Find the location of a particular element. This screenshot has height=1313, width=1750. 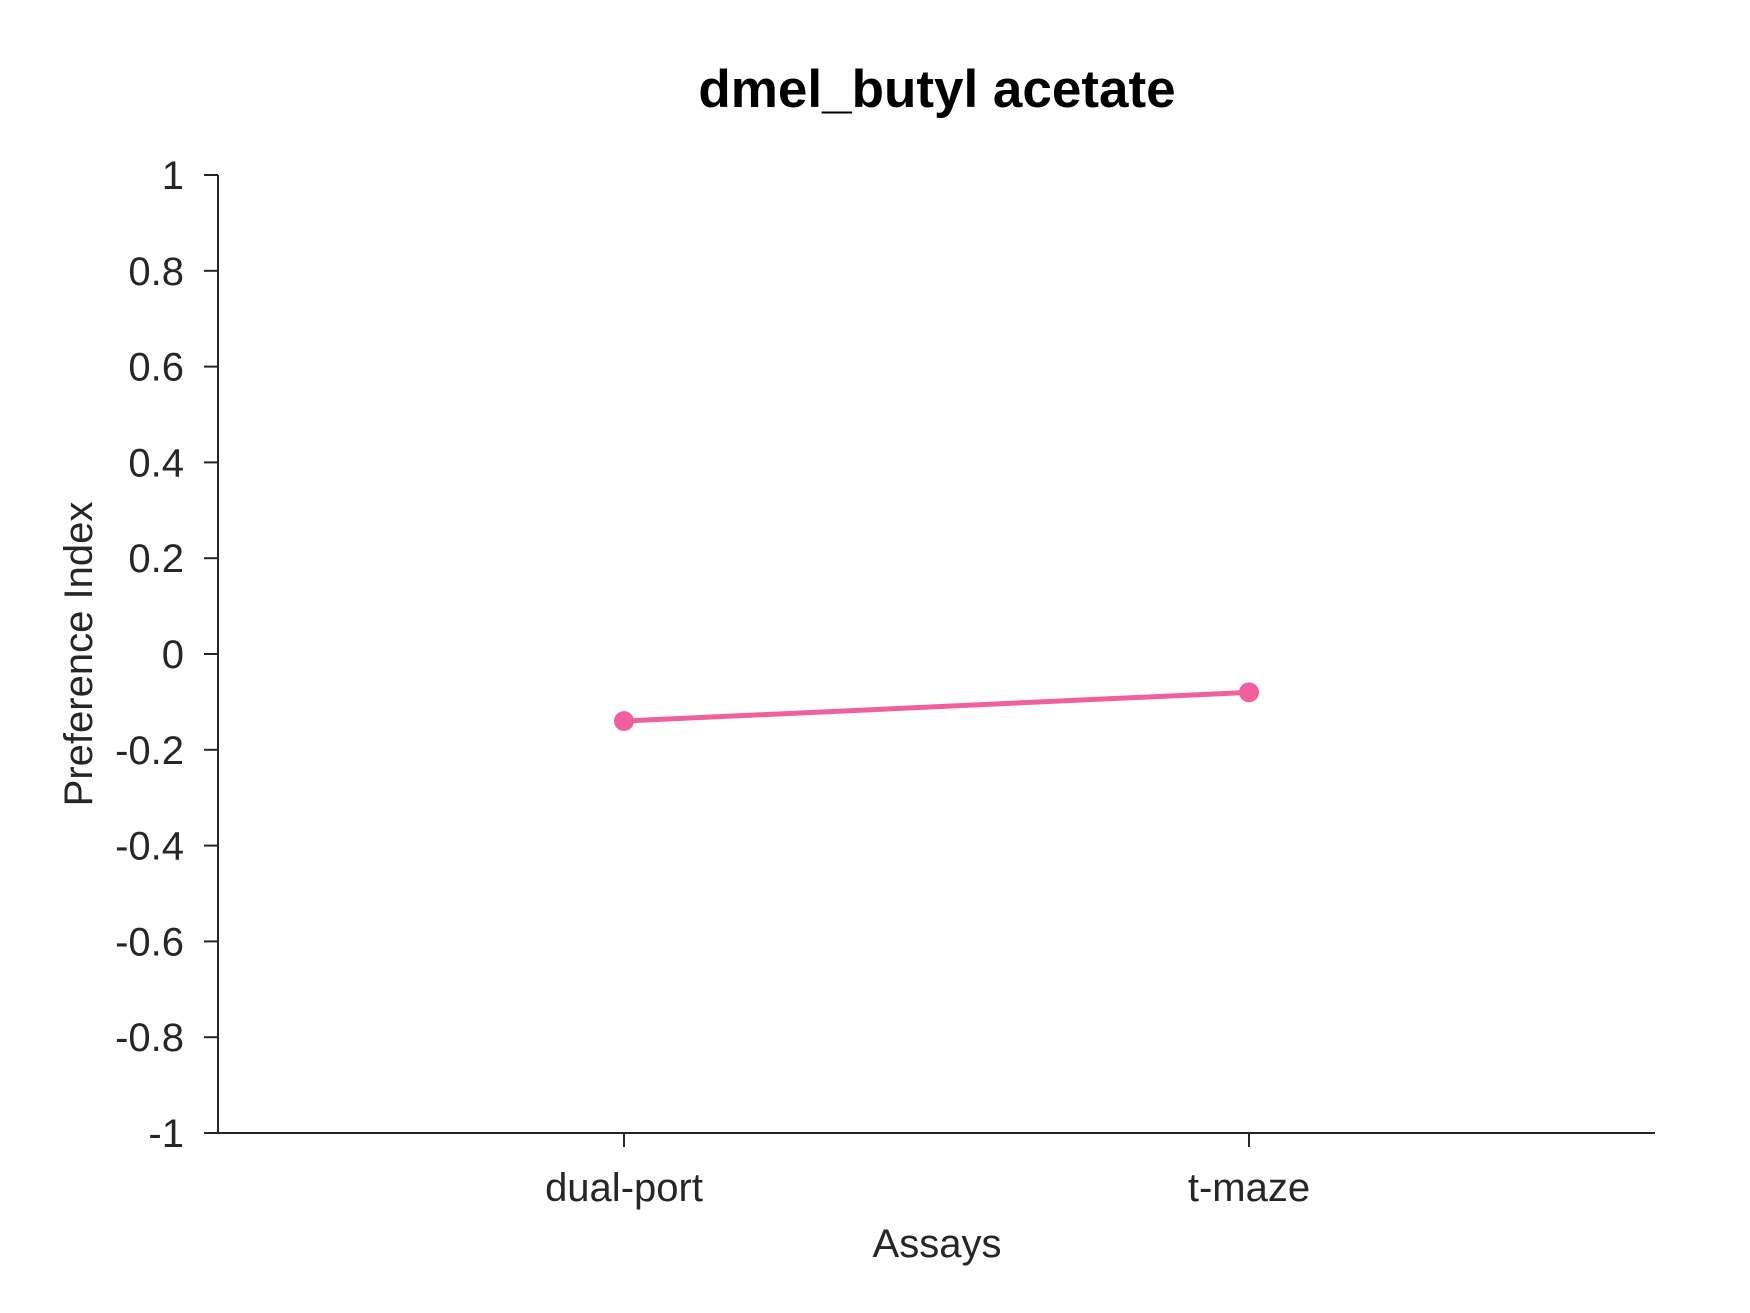

y-ticks: 1 0.8 0.6 0.4 0.2 0 -0.2 -0.4 -0.6 -0.8 -1 is located at coordinates (166, 655).